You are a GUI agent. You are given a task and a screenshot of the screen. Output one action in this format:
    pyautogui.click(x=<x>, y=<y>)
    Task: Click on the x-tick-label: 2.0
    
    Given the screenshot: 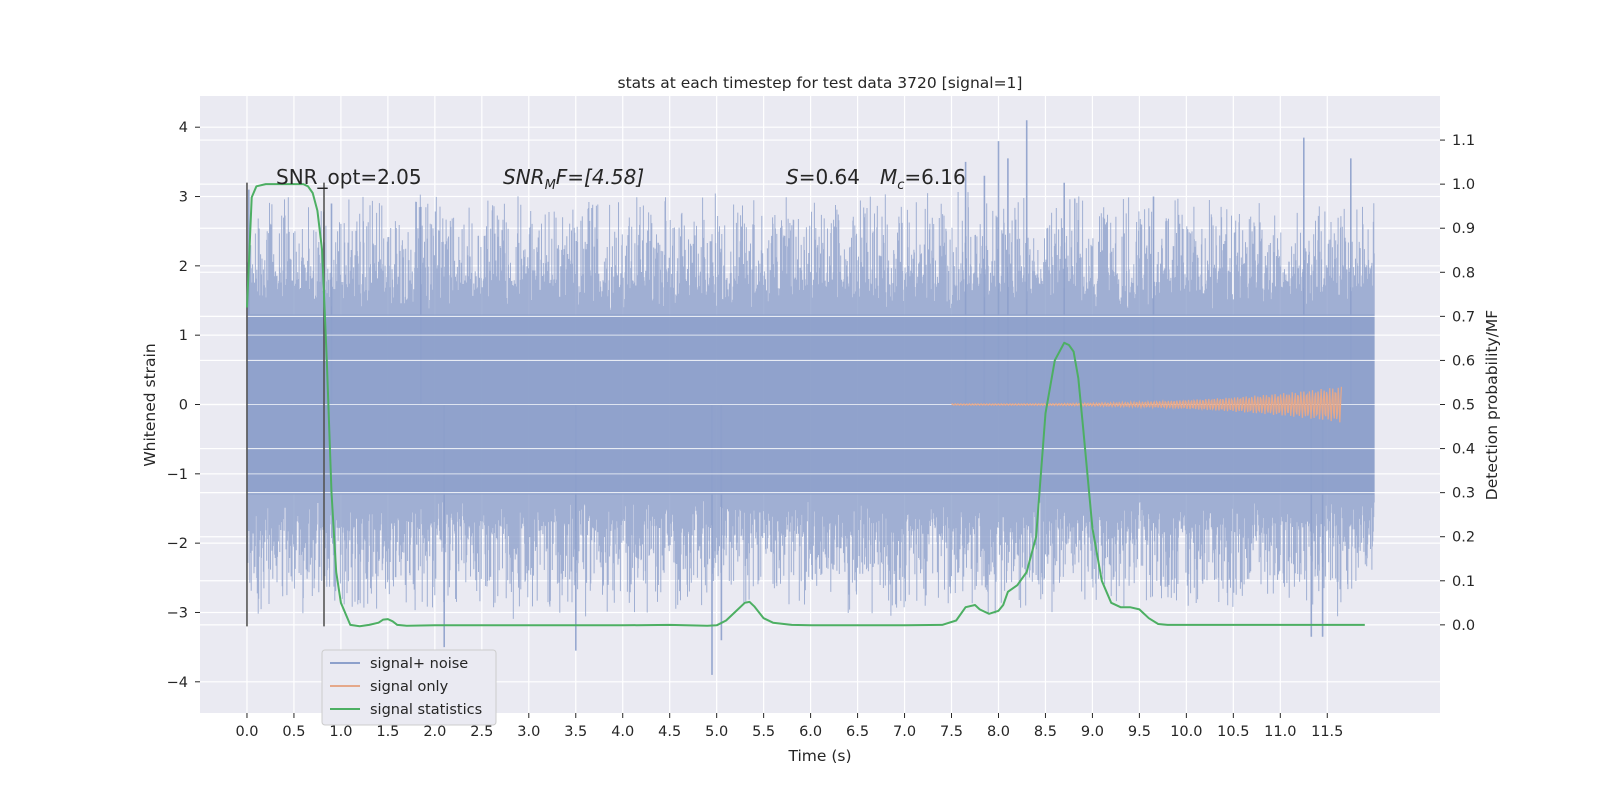 What is the action you would take?
    pyautogui.click(x=434, y=732)
    